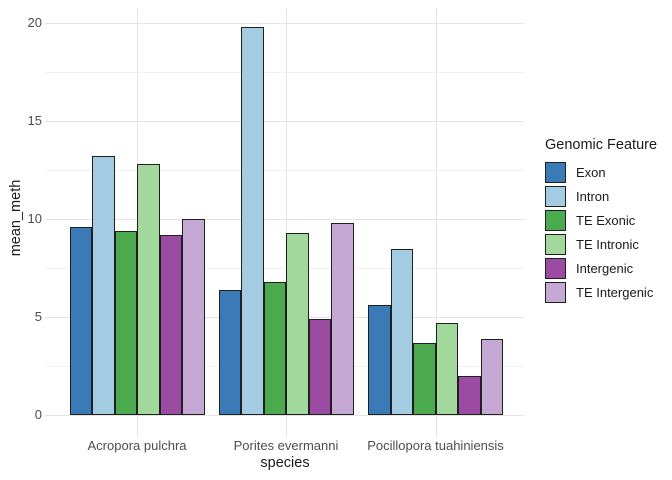 Image resolution: width=672 pixels, height=480 pixels. I want to click on legend-swatch-te-exonic, so click(555, 220).